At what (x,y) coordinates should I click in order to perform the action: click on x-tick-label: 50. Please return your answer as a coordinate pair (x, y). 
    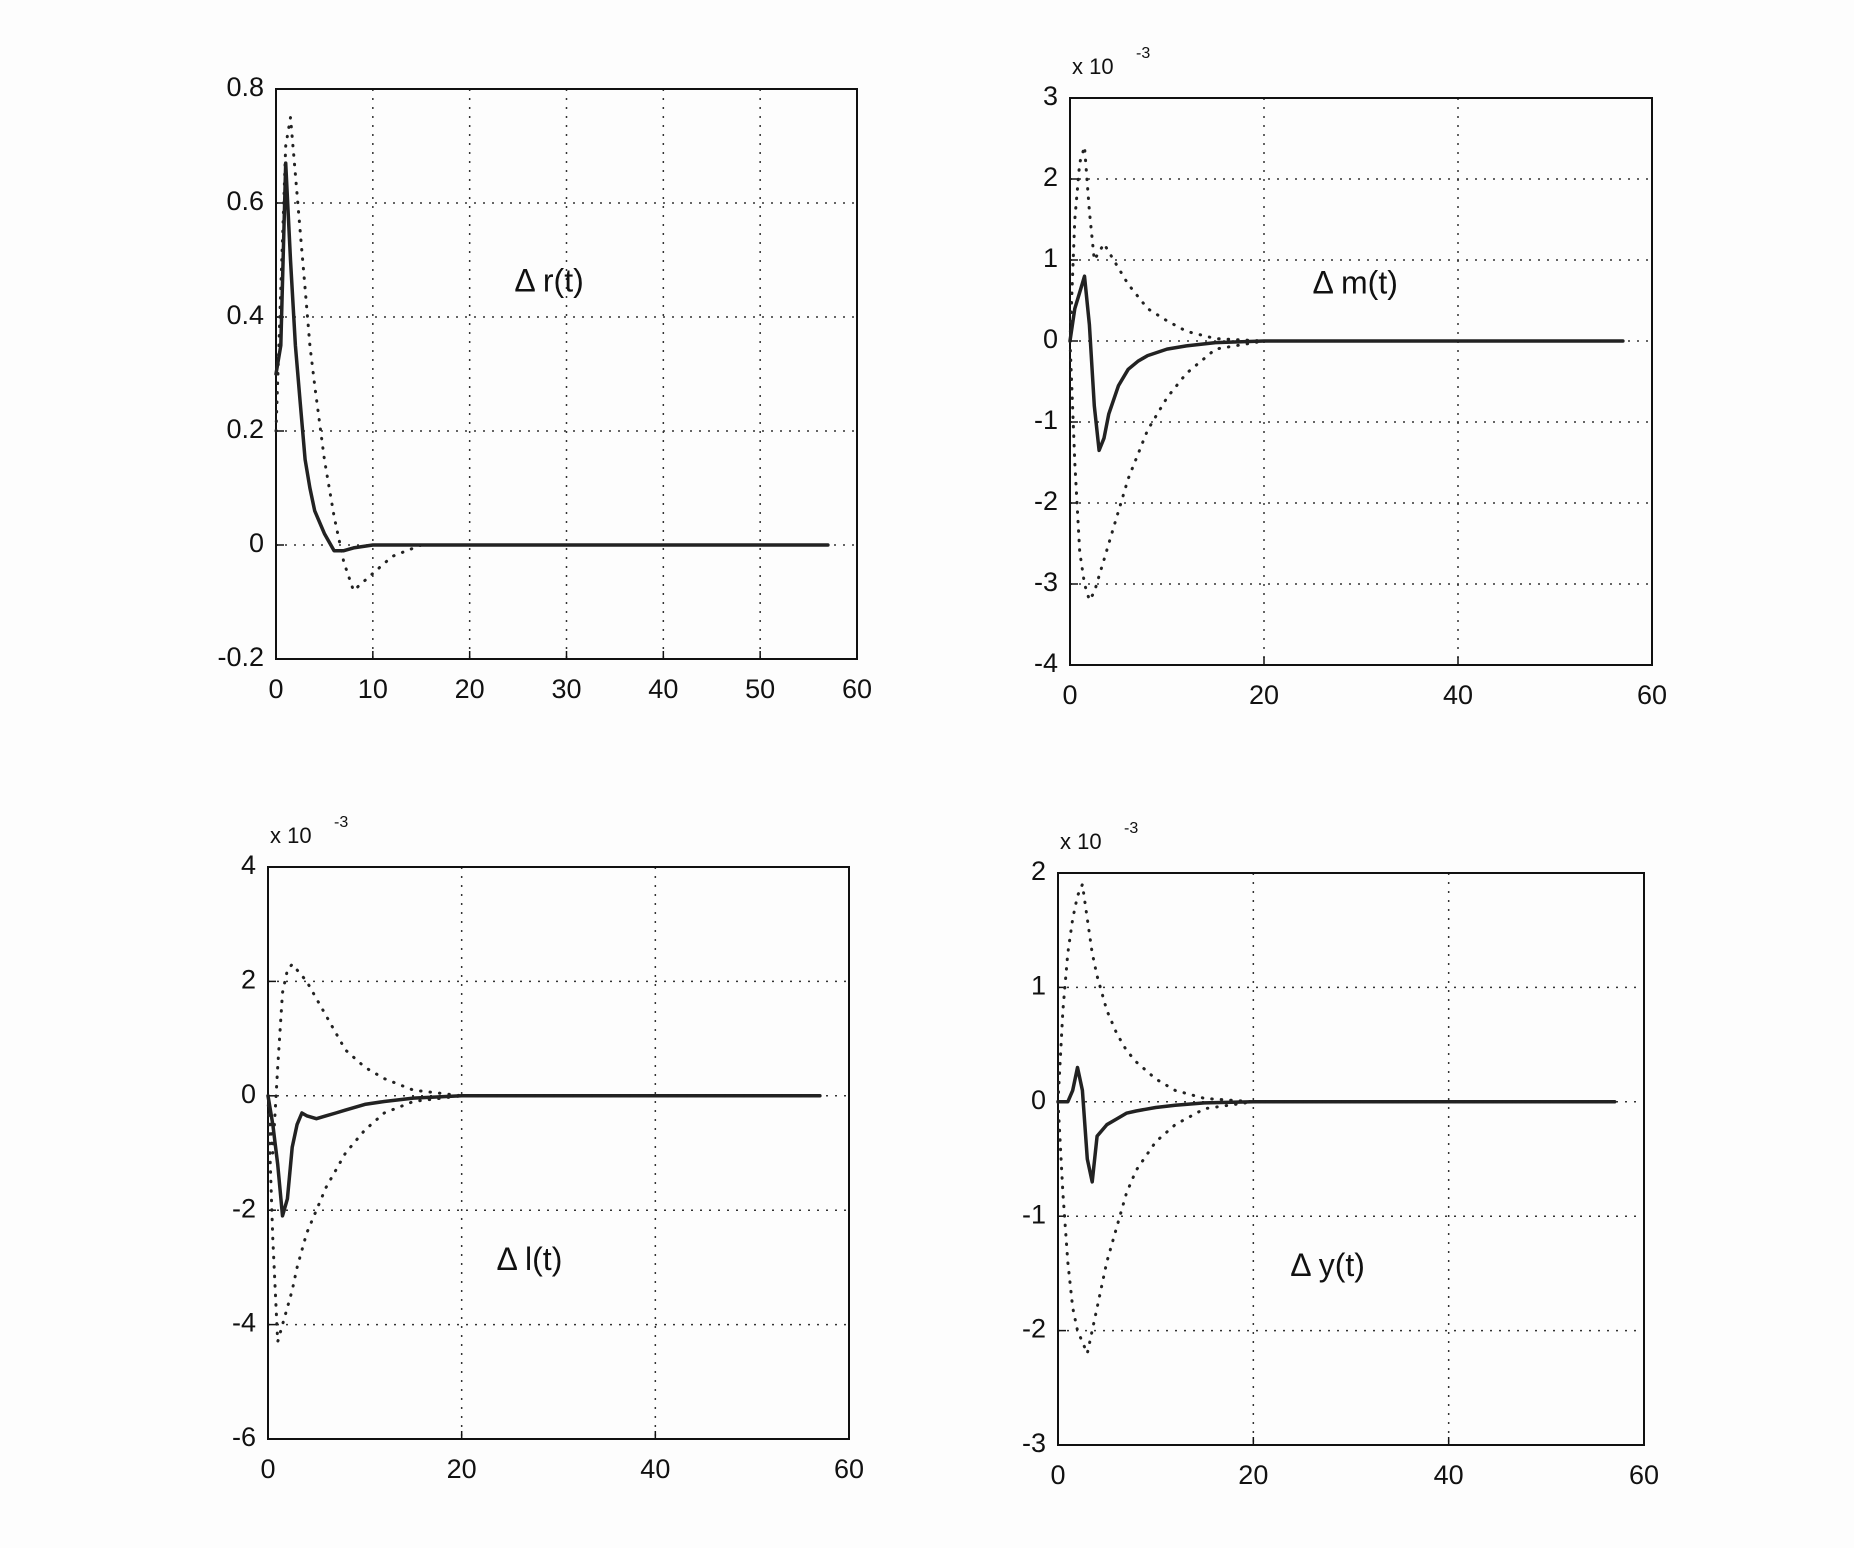
    Looking at the image, I should click on (760, 689).